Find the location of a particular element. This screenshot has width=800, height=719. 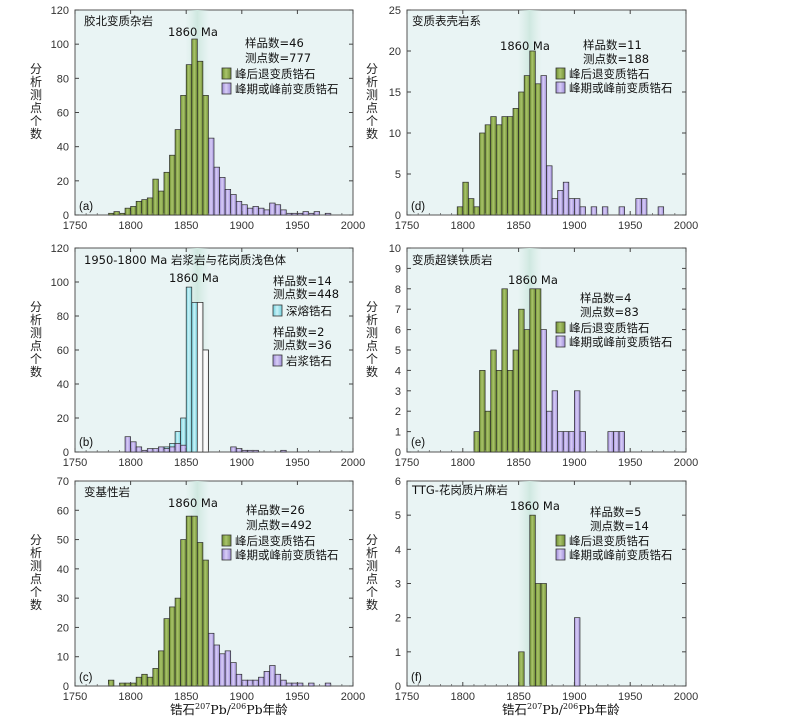

y-tick-label-d-15: 15 is located at coordinates (395, 93).